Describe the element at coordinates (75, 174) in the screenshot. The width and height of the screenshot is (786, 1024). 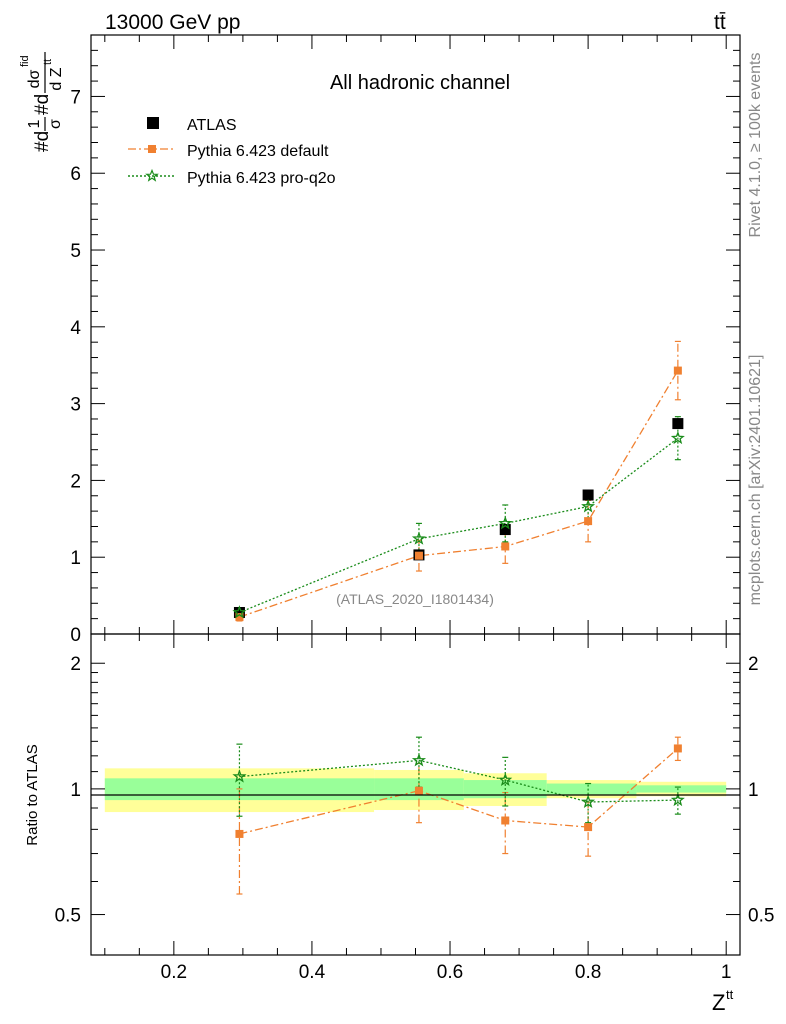
I see `y-tick-label: 6` at that location.